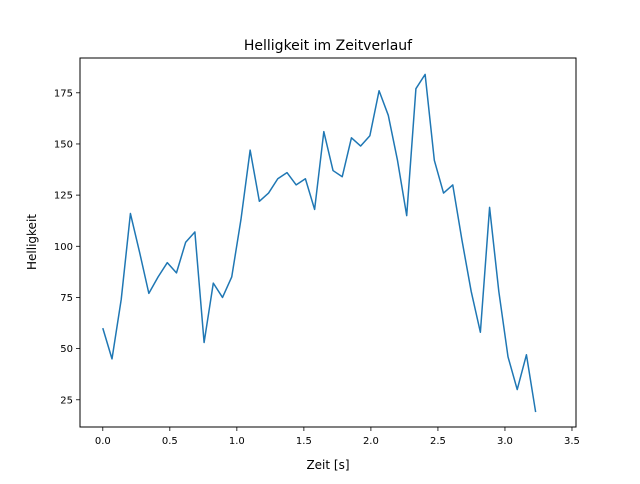  I want to click on x-tick-label: 2.5, so click(438, 441).